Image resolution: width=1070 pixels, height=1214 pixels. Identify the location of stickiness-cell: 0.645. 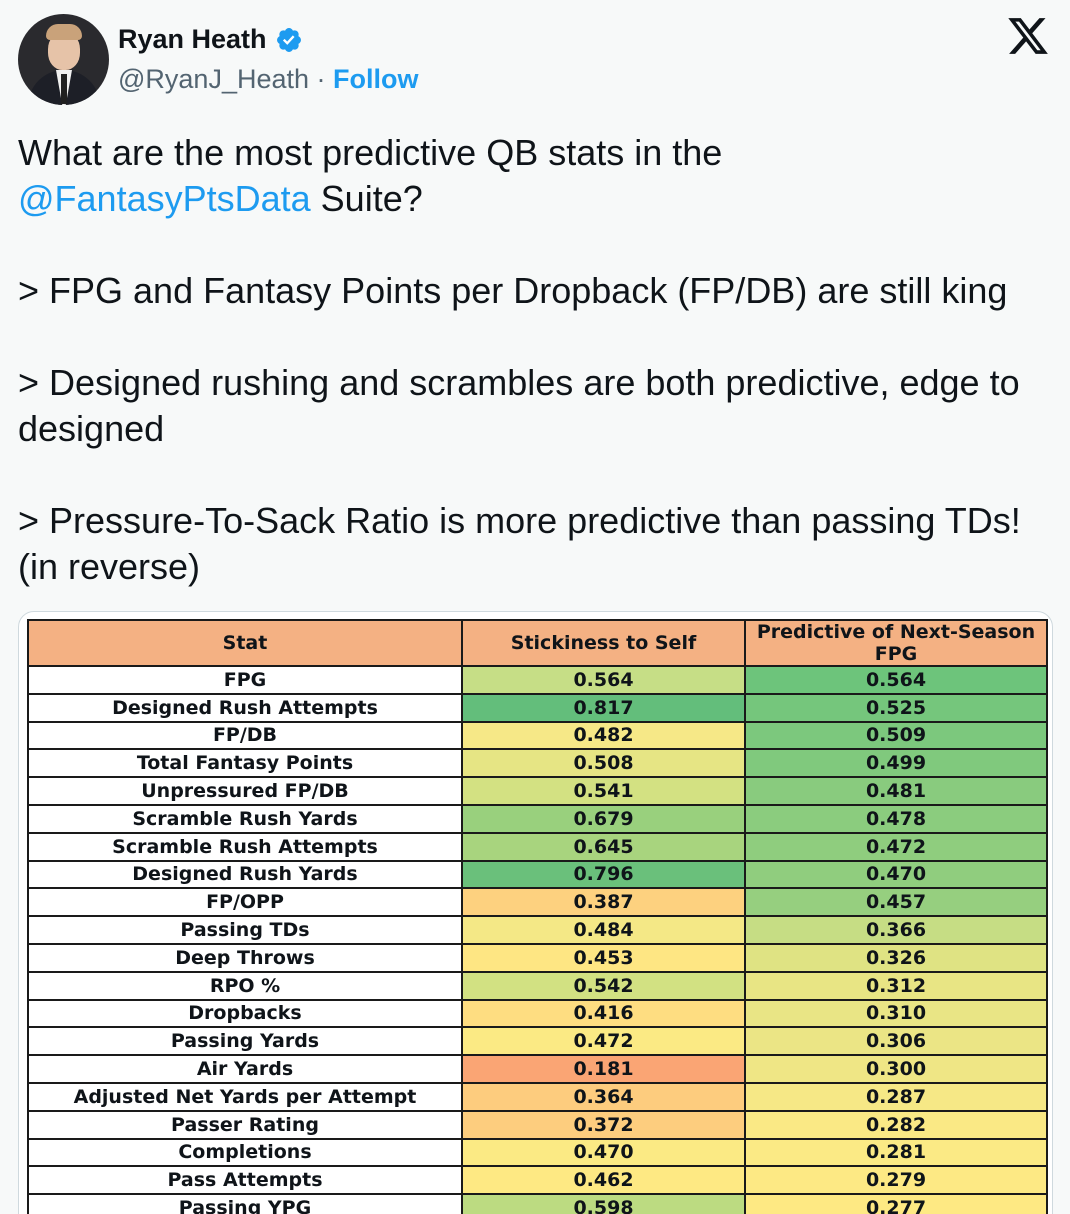
(603, 846).